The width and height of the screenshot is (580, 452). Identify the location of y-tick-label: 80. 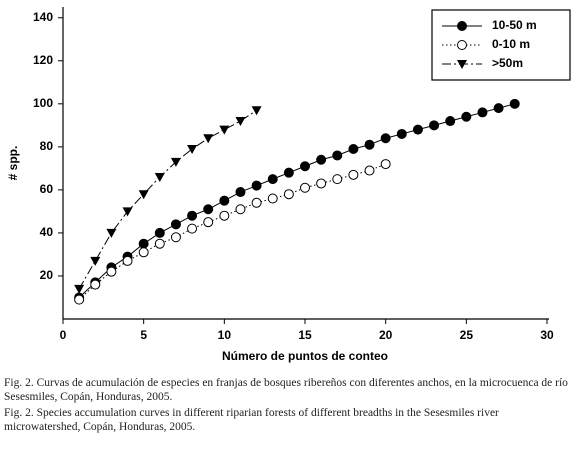
(47, 146).